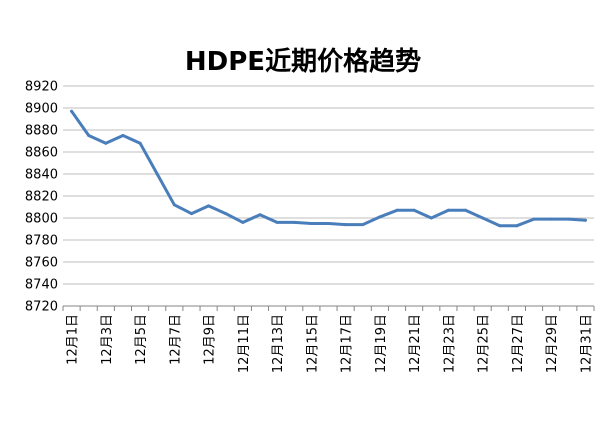  I want to click on y-tick-label: 8820, so click(41, 197).